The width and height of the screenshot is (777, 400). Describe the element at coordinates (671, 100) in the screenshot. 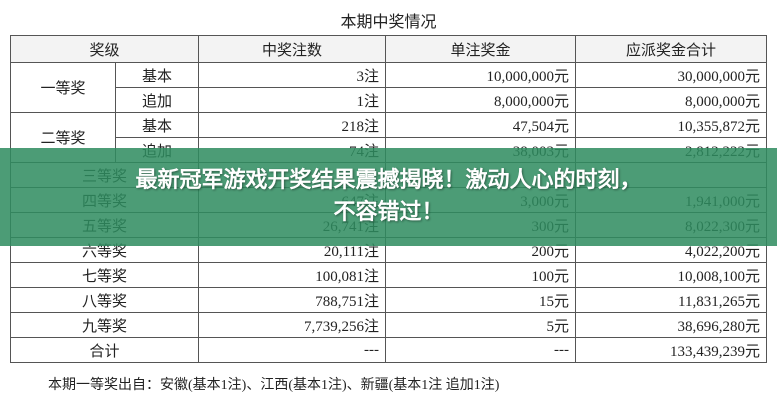

I see `total-cell: 8,000,000元` at that location.